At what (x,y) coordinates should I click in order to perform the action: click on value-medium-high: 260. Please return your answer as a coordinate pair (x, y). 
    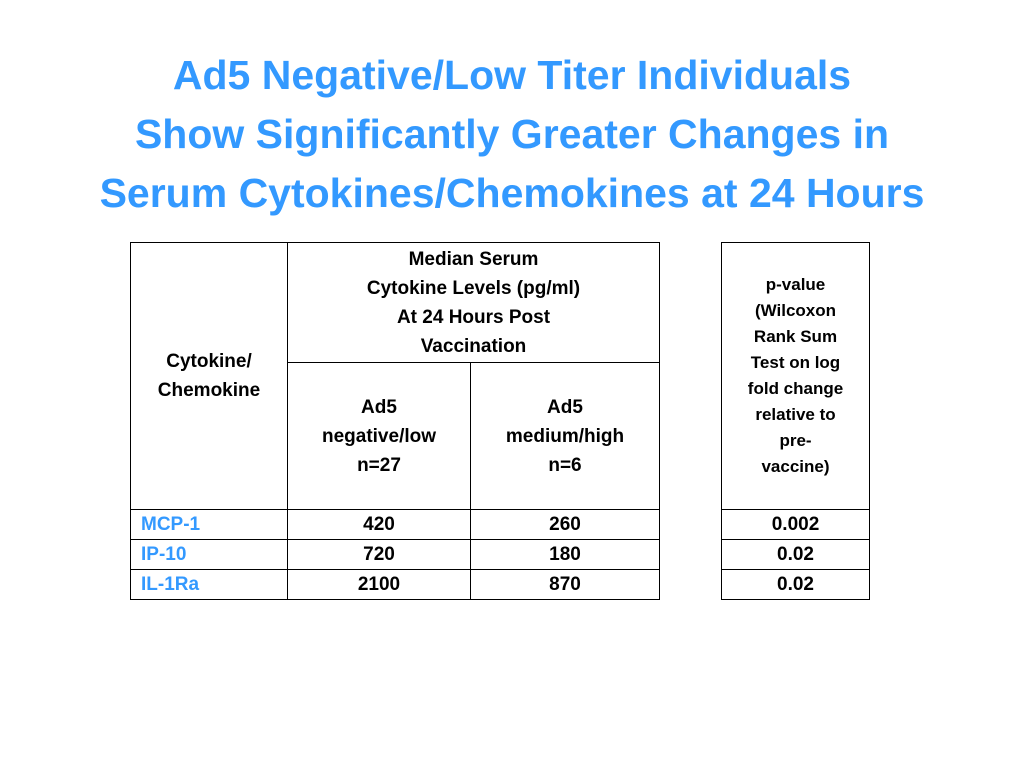
    Looking at the image, I should click on (565, 524).